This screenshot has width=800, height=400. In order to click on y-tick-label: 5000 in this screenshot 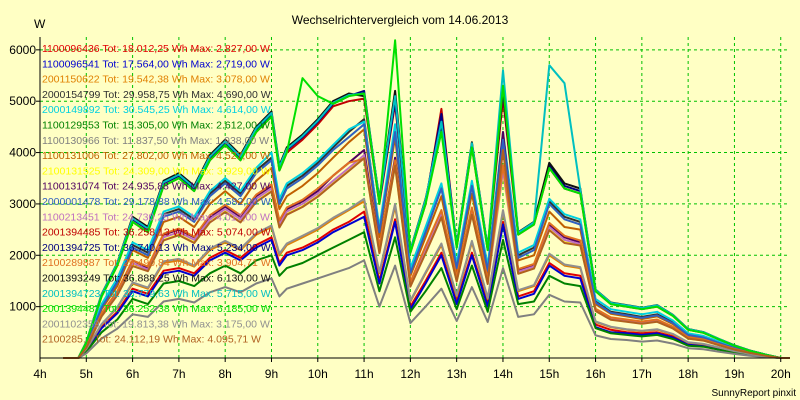, I will do `click(22, 101)`.